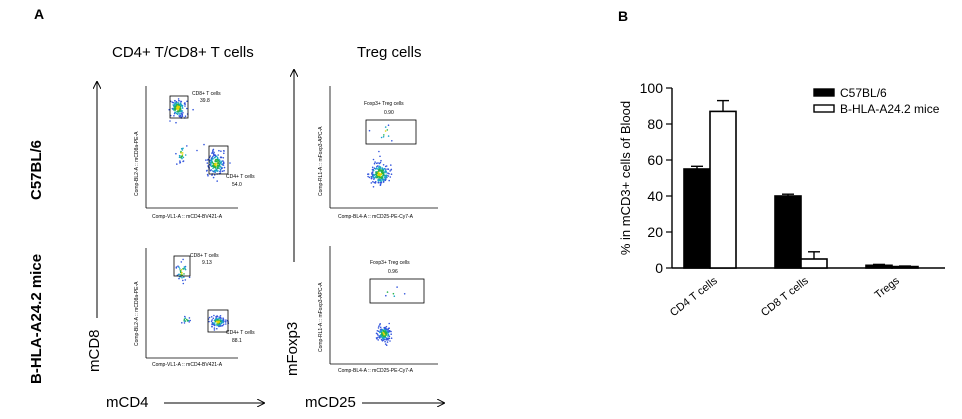 This screenshot has width=962, height=419. Describe the element at coordinates (863, 93) in the screenshot. I see `legend-label: C57BL/6` at that location.